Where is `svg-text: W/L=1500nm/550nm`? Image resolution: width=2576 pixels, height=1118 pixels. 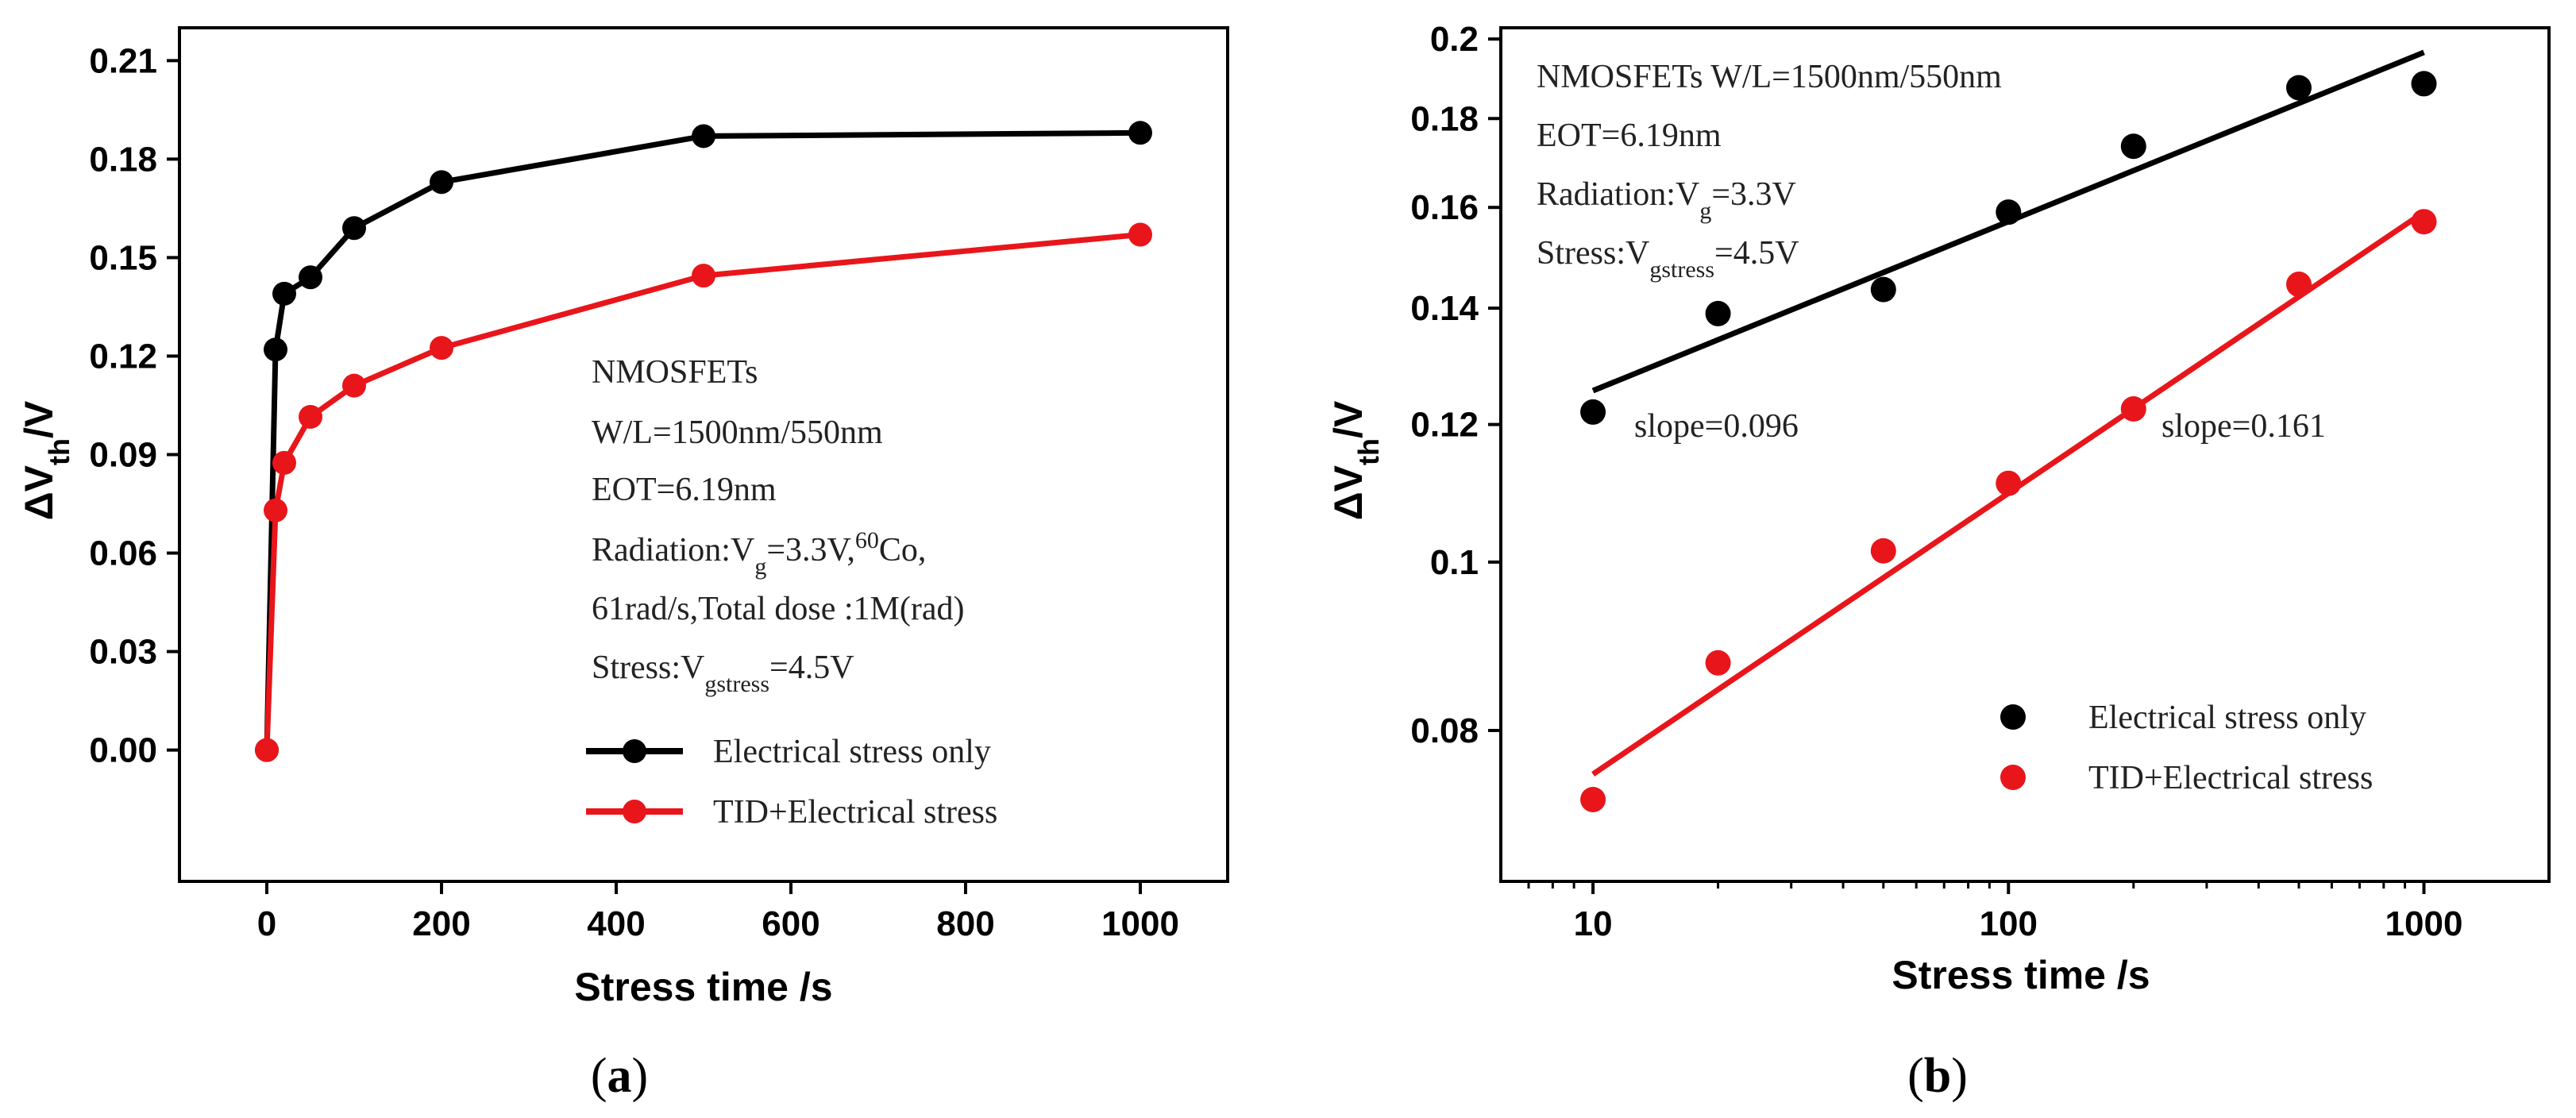
svg-text: W/L=1500nm/550nm is located at coordinates (737, 433).